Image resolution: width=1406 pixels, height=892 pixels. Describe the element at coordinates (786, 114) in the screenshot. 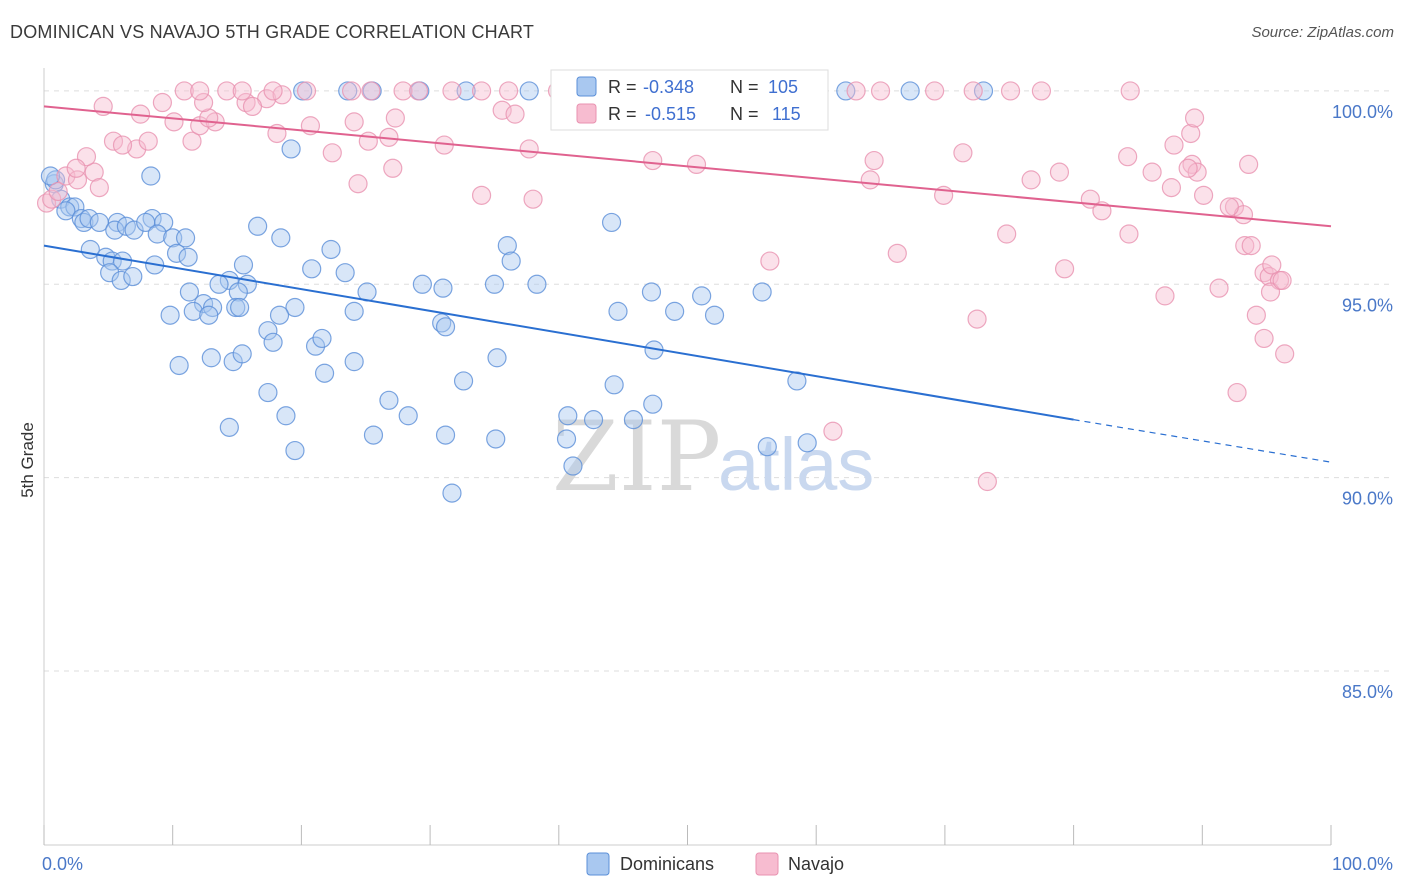

I see `legend-n-value-navajo: 115` at that location.